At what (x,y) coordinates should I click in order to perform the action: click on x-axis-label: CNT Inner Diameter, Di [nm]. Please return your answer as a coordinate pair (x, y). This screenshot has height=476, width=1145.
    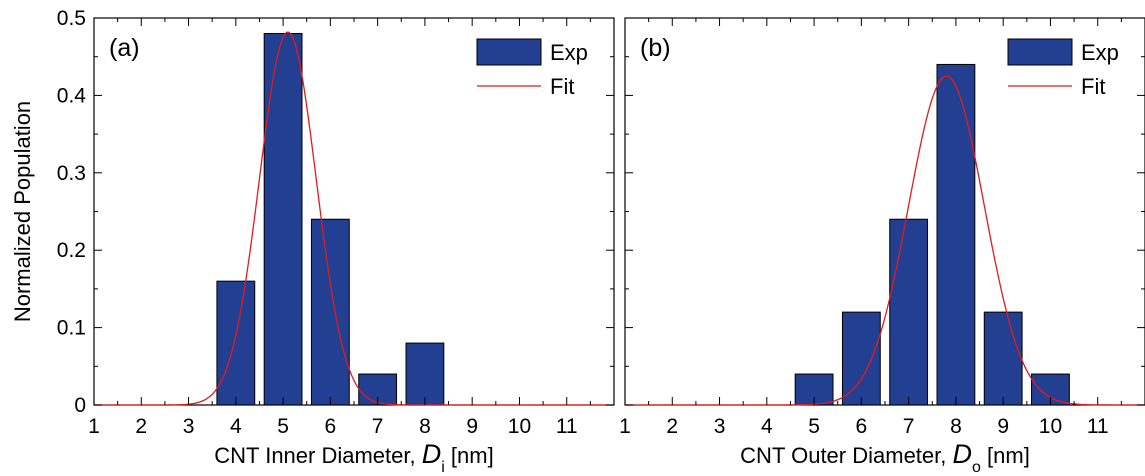
    Looking at the image, I should click on (353, 457).